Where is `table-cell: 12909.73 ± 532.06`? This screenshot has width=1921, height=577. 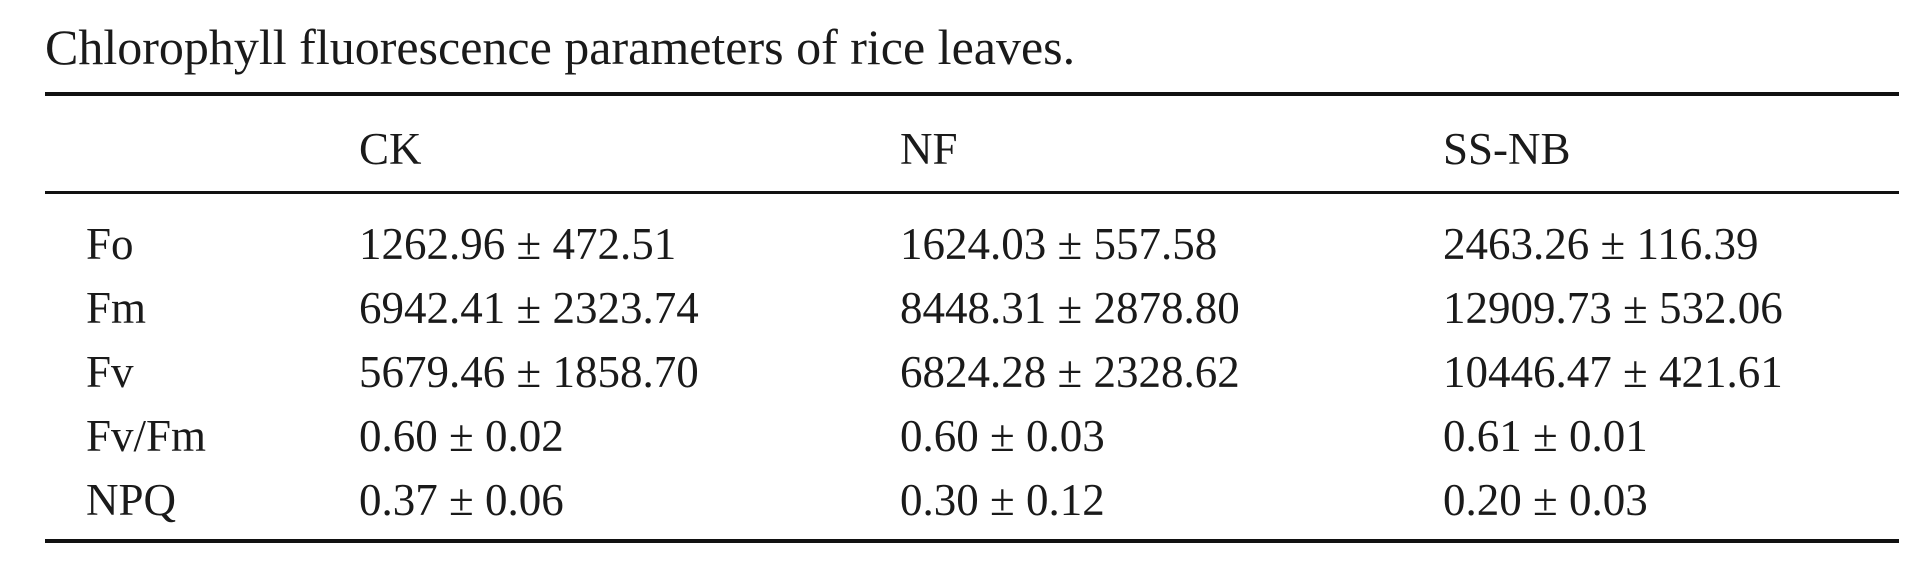 table-cell: 12909.73 ± 532.06 is located at coordinates (1613, 308).